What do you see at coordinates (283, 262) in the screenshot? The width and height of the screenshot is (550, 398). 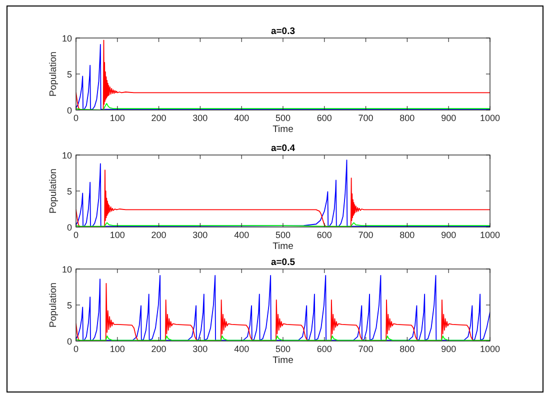 I see `chart-title: a=0.5` at bounding box center [283, 262].